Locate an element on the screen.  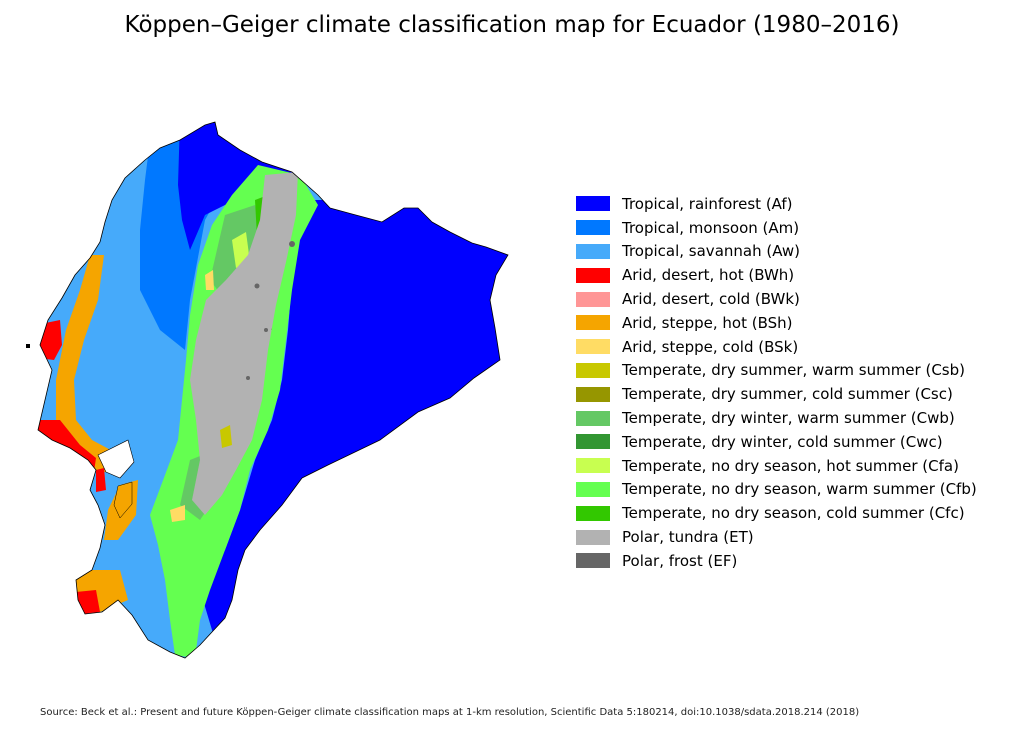
legend-item: Temperate, dry summer, cold summer (Csc) is located at coordinates (796, 394).